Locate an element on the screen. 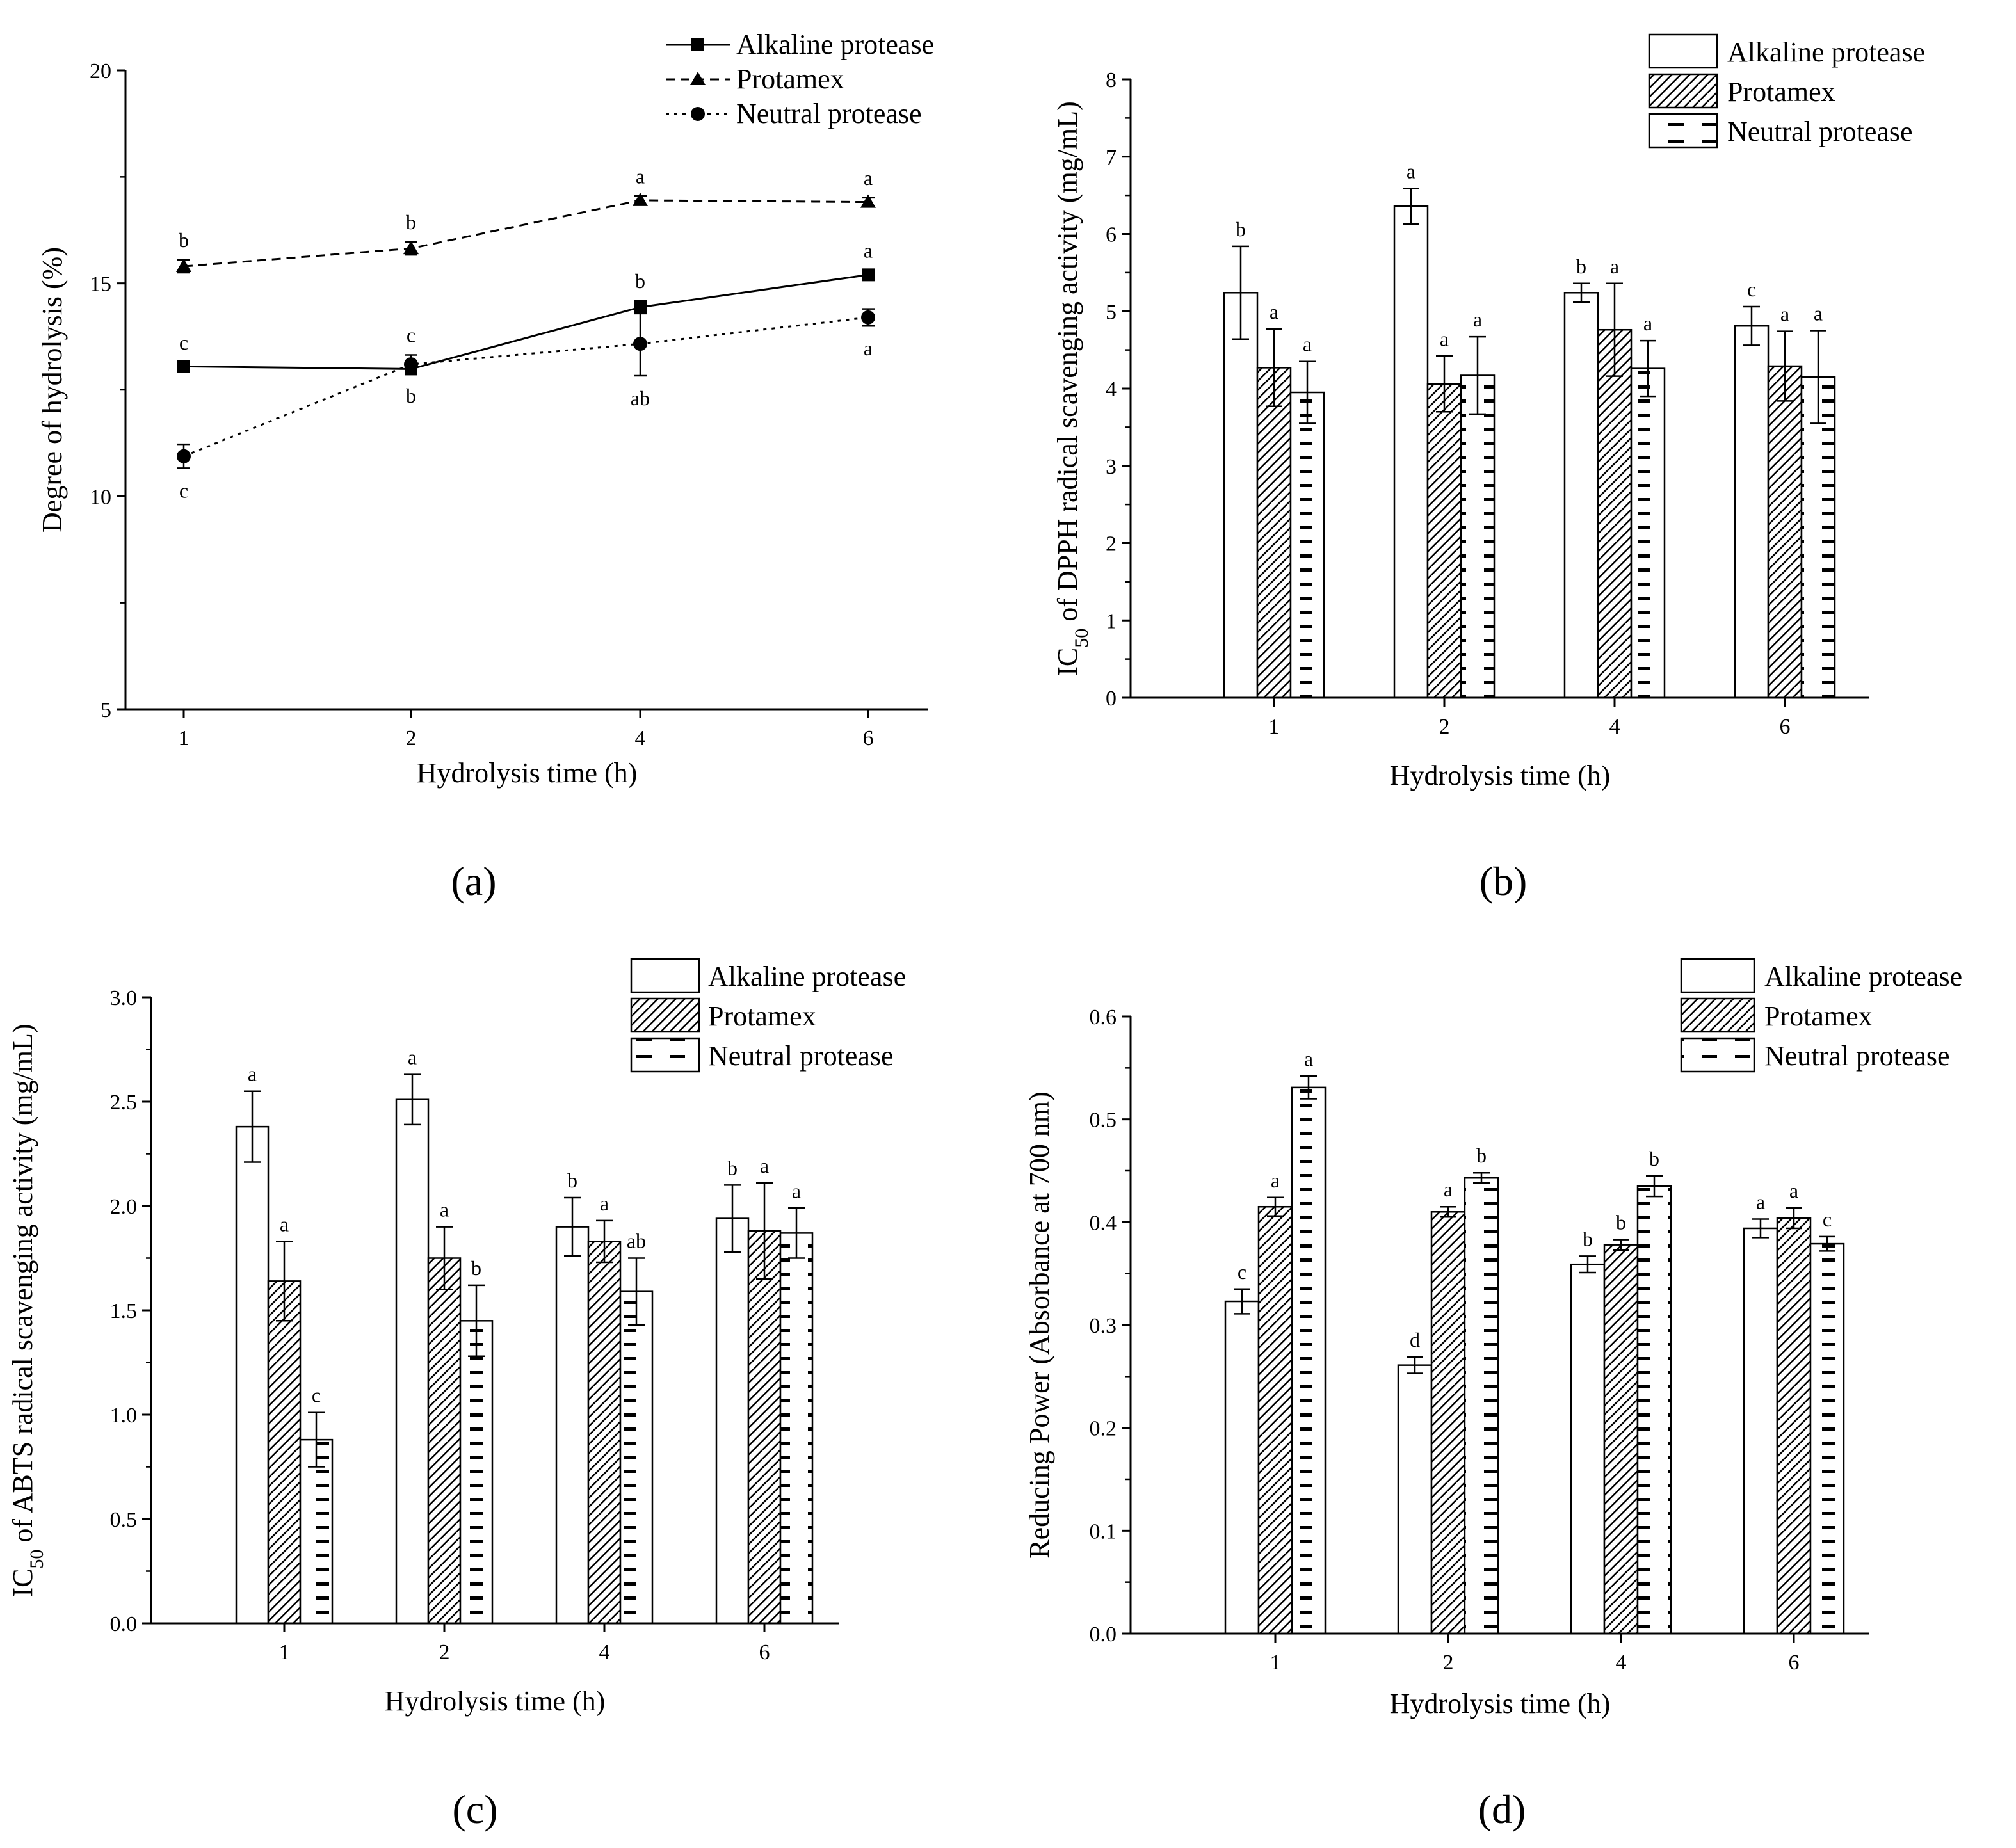 This screenshot has width=2016, height=1848. y-tick-label: 2 is located at coordinates (1111, 544).